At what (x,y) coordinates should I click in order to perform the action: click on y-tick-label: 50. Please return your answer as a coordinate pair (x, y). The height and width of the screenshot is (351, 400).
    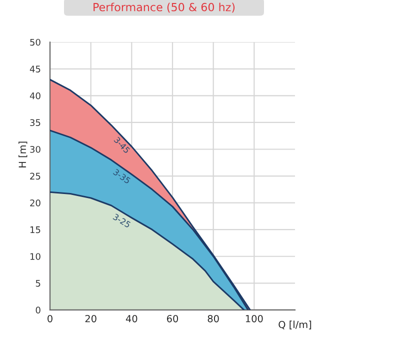
    Looking at the image, I should click on (35, 42).